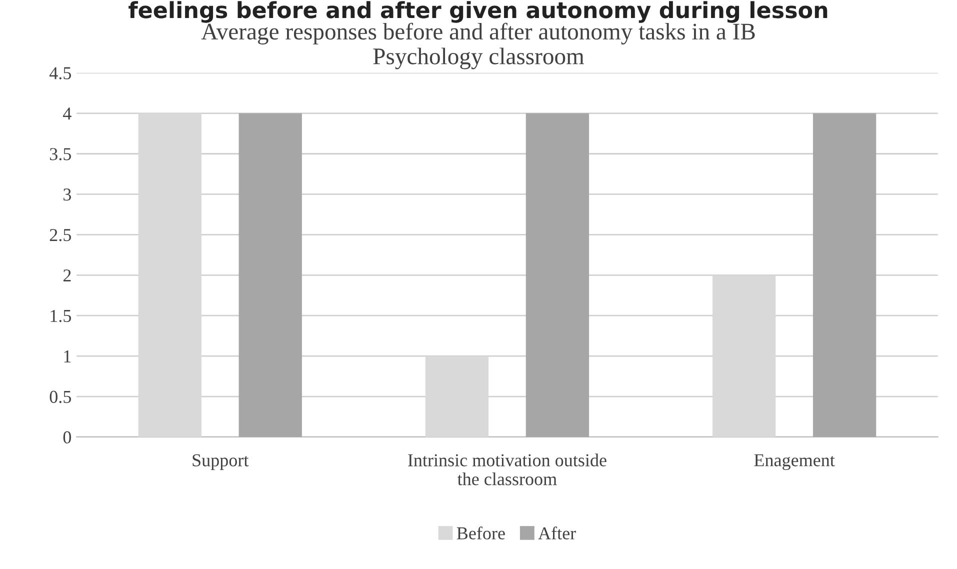  I want to click on y-tick-label: 3.5, so click(60, 154).